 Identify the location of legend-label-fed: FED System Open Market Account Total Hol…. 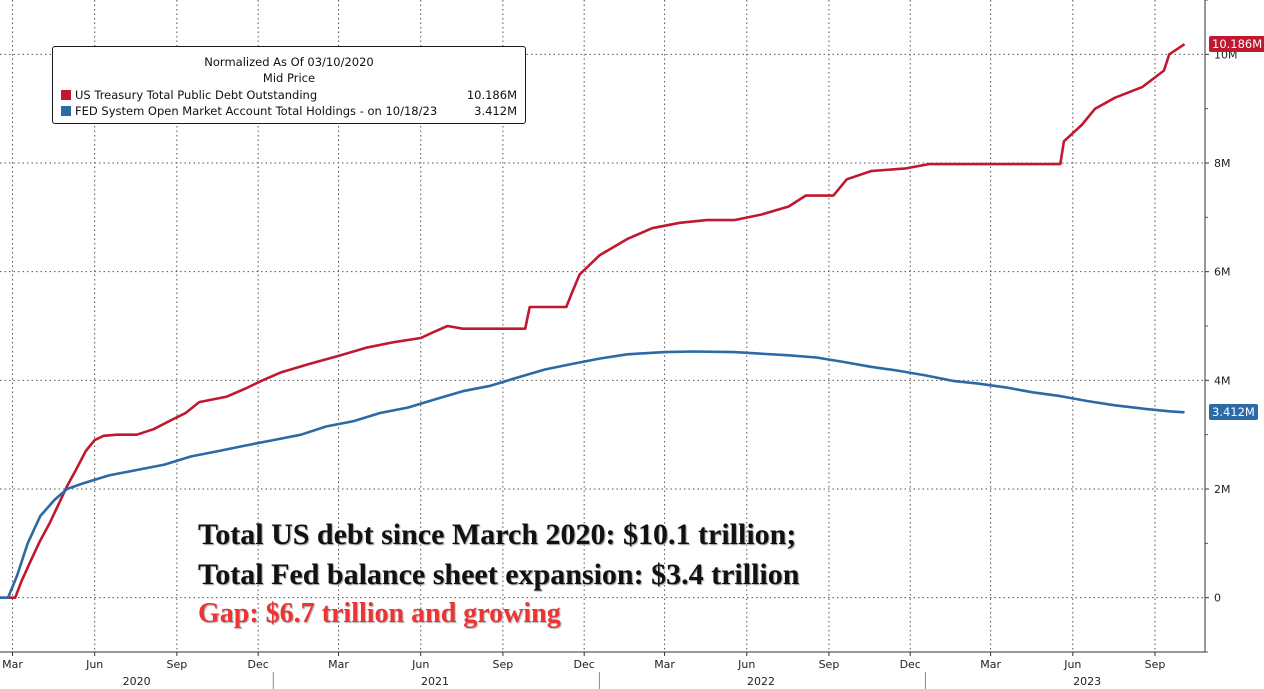
(256, 111).